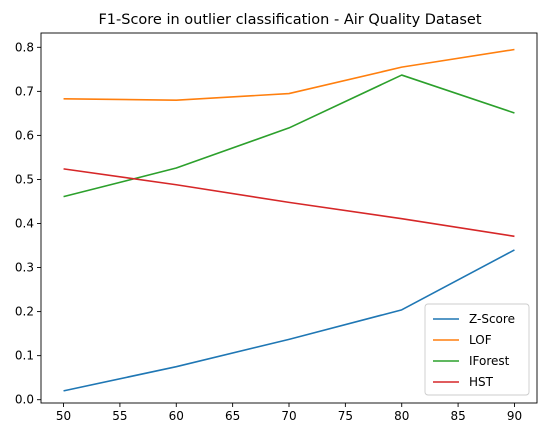 Image resolution: width=547 pixels, height=435 pixels. Describe the element at coordinates (24, 47) in the screenshot. I see `y-tick-label: 0.8` at that location.